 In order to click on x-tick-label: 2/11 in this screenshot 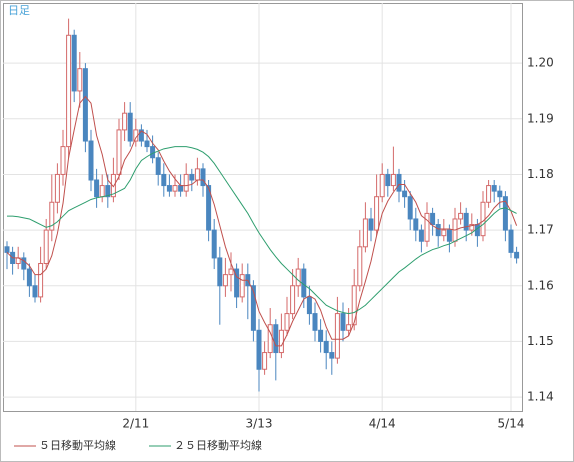, I will do `click(135, 424)`.